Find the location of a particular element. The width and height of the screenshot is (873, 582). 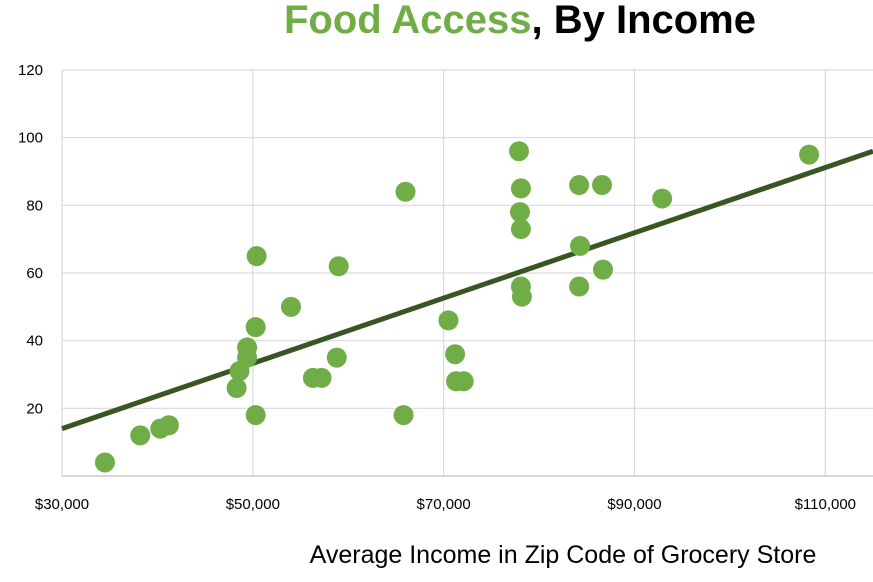

x-tick-label: $90,000 is located at coordinates (634, 504).